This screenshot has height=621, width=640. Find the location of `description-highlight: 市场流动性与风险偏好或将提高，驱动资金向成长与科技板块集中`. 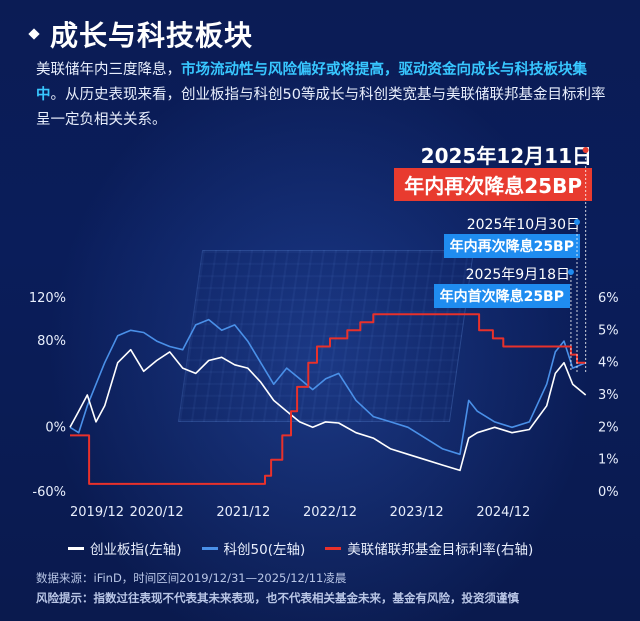

description-highlight: 市场流动性与风险偏好或将提高，驱动资金向成长与科技板块集中 is located at coordinates (311, 82).